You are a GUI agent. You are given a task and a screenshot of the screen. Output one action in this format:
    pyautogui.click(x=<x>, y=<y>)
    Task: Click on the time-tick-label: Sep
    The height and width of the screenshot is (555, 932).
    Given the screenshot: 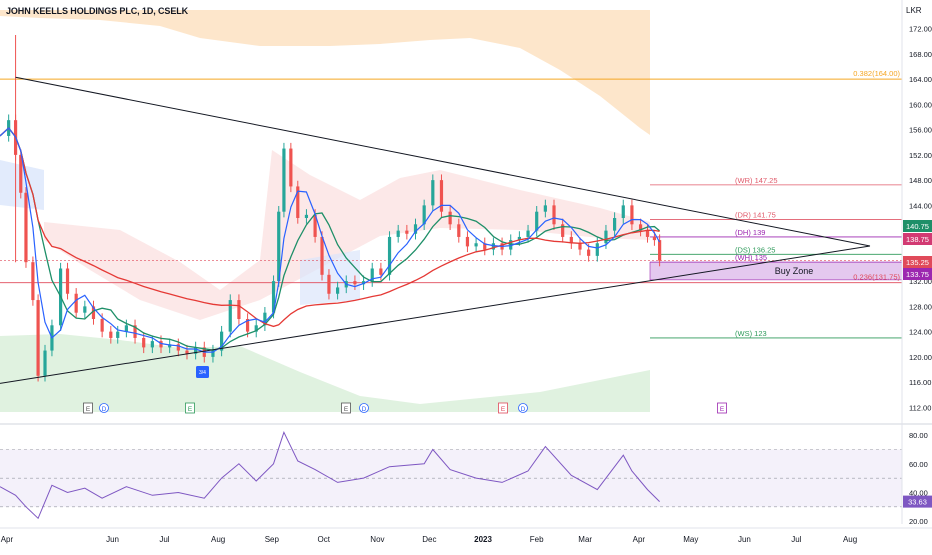 What is the action you would take?
    pyautogui.click(x=272, y=539)
    